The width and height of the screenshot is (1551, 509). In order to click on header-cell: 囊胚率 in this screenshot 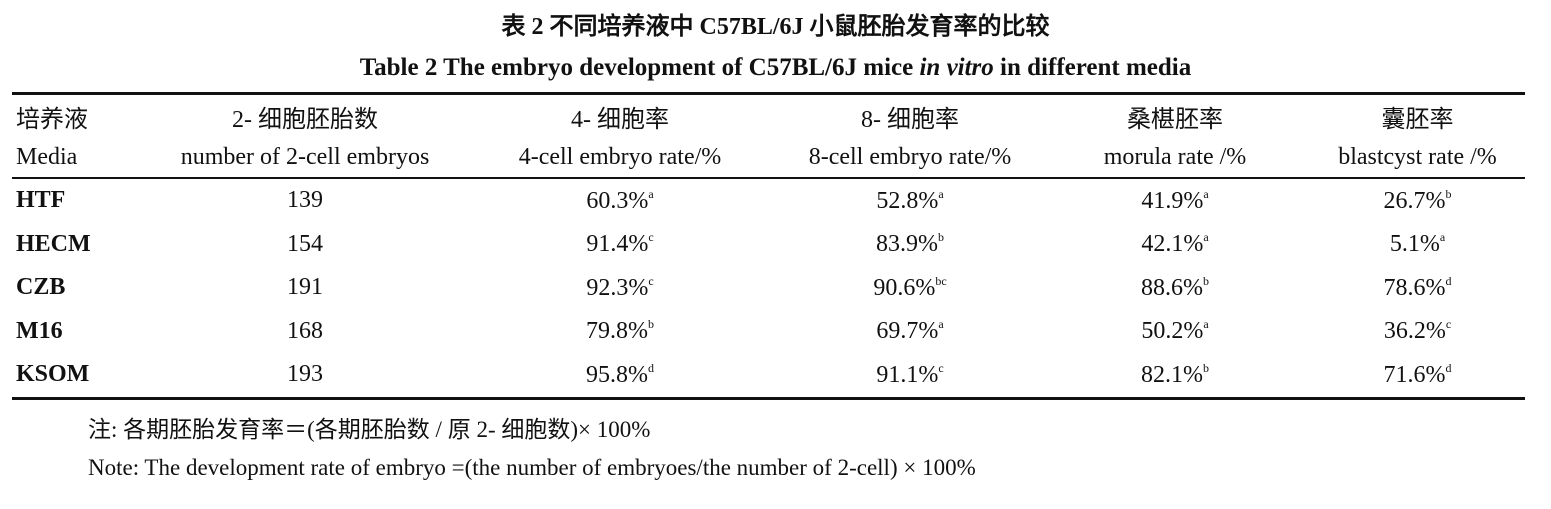, I will do `click(1417, 114)`.